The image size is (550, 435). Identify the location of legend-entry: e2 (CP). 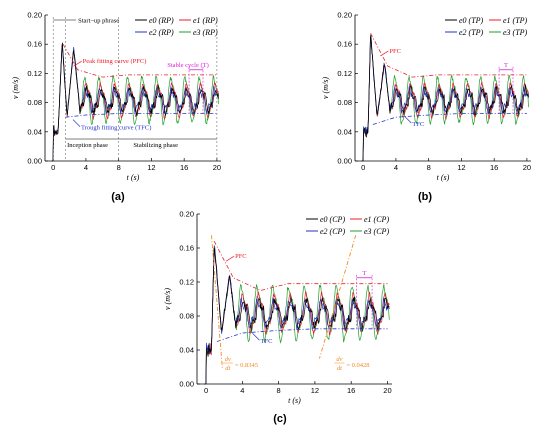
(332, 231).